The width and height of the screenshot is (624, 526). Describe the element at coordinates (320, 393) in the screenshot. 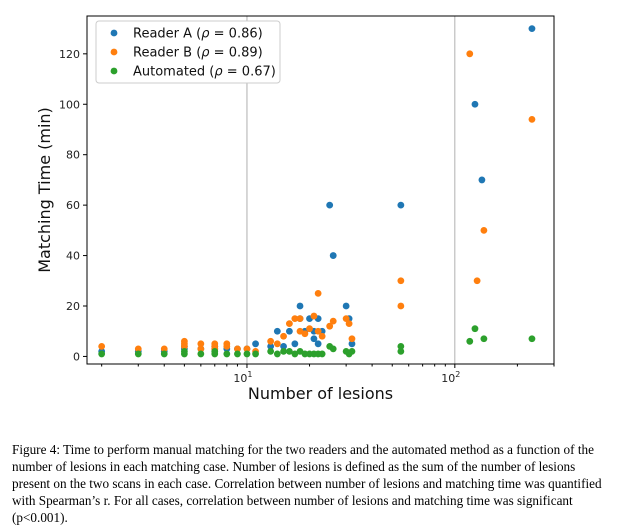

I see `x-axis-label: Number of lesions` at that location.